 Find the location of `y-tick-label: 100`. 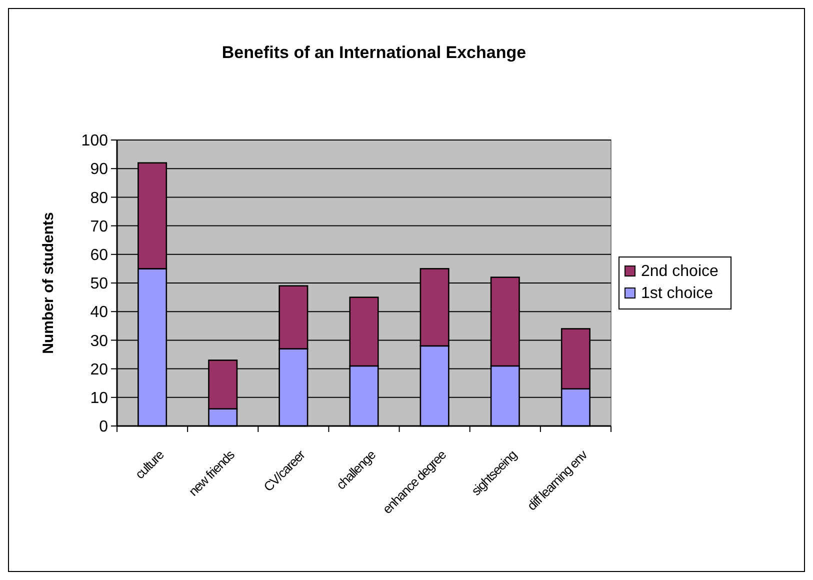

y-tick-label: 100 is located at coordinates (94, 141).